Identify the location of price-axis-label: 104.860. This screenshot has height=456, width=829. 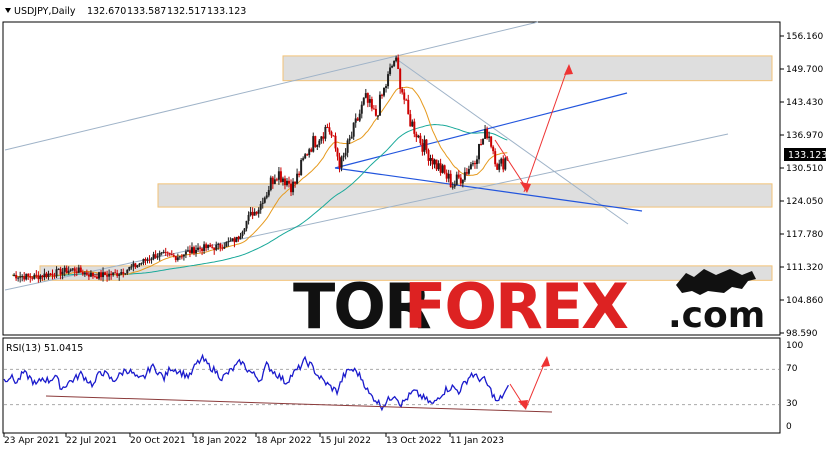
(804, 301).